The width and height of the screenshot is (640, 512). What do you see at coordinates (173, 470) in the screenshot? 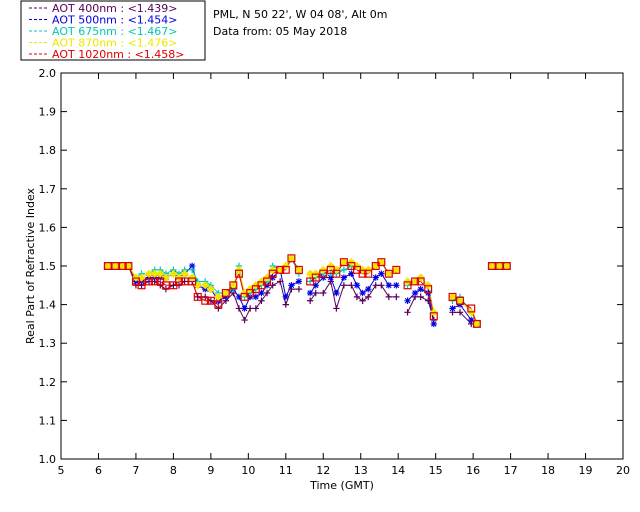
I see `x-tick-label: 8` at bounding box center [173, 470].